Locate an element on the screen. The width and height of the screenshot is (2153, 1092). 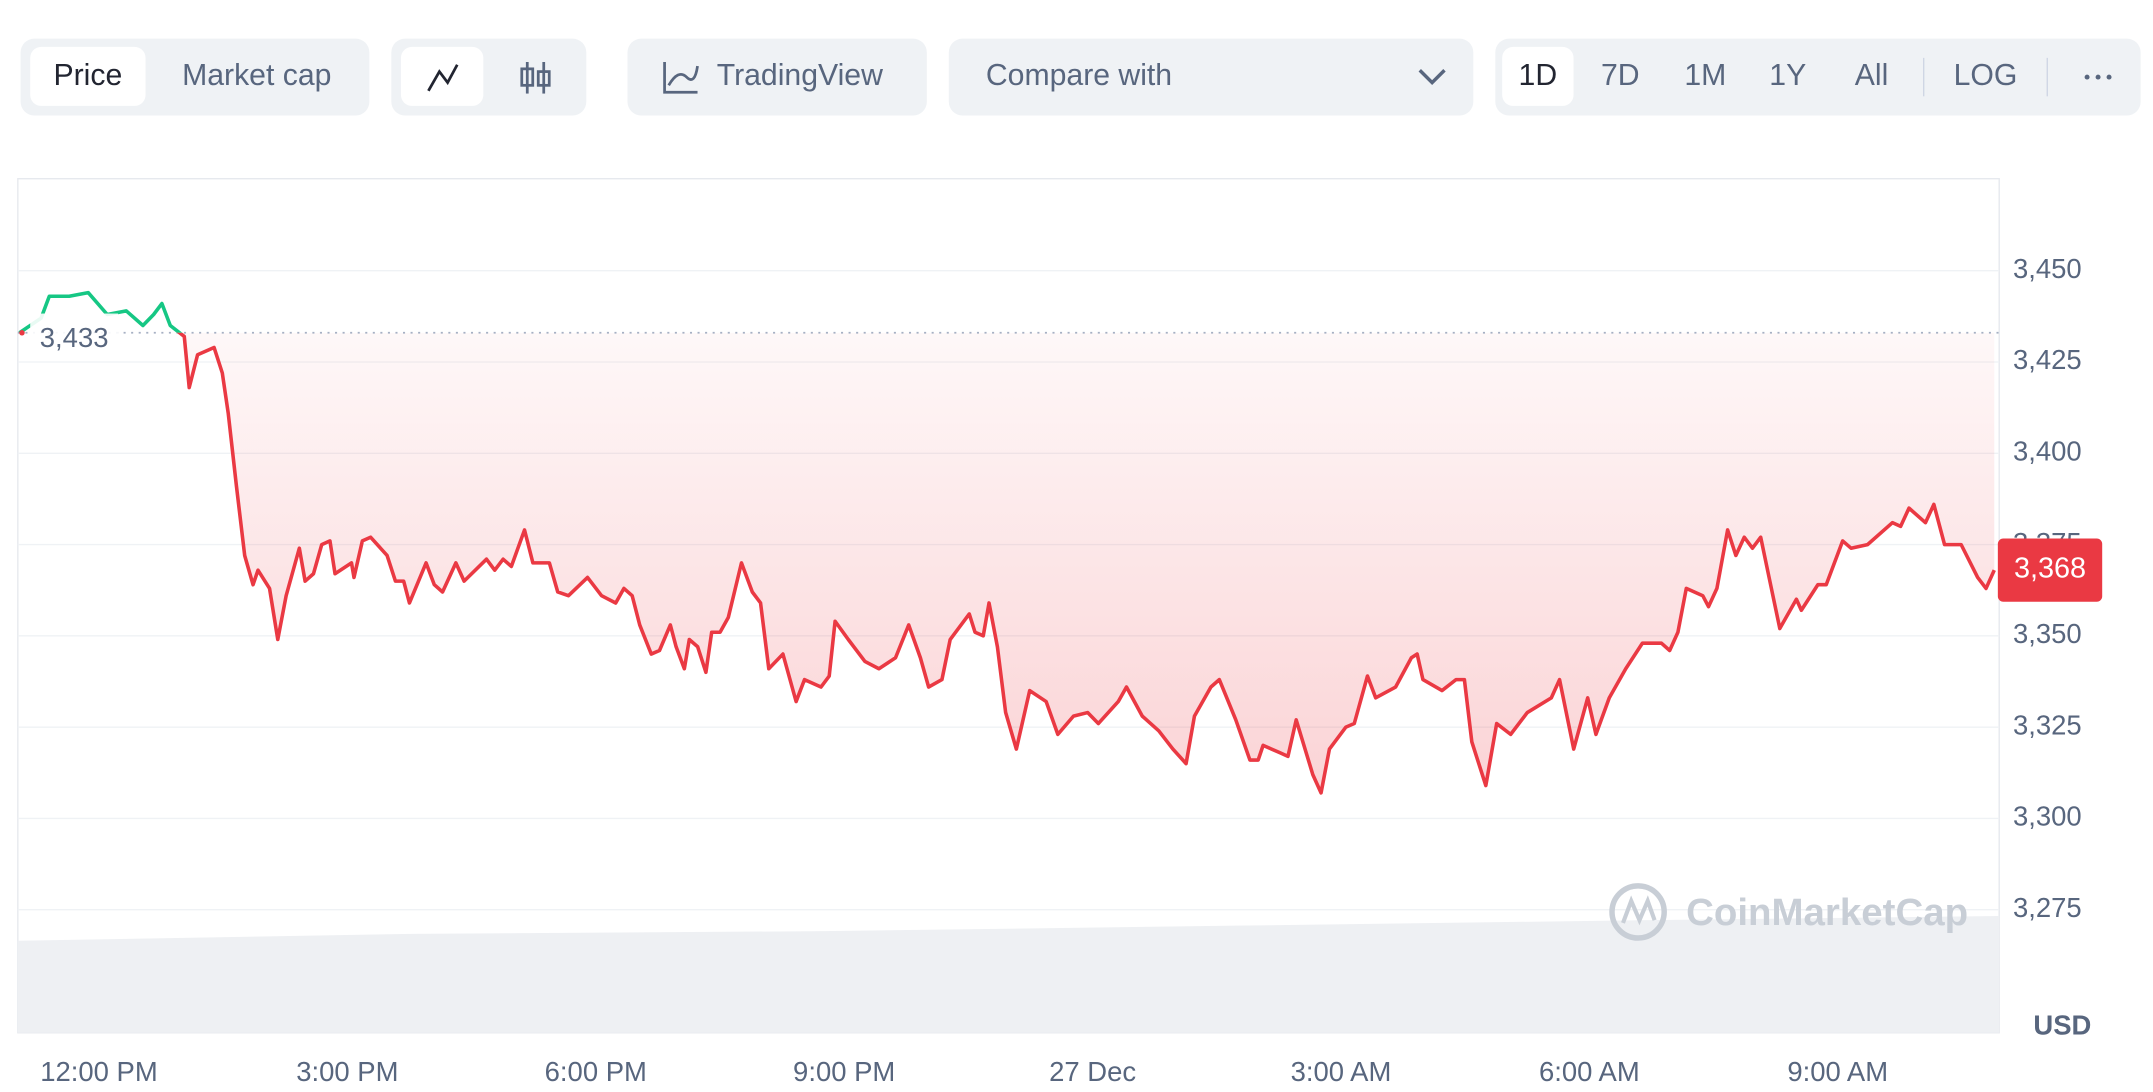
unit-label: USD is located at coordinates (2062, 1025).